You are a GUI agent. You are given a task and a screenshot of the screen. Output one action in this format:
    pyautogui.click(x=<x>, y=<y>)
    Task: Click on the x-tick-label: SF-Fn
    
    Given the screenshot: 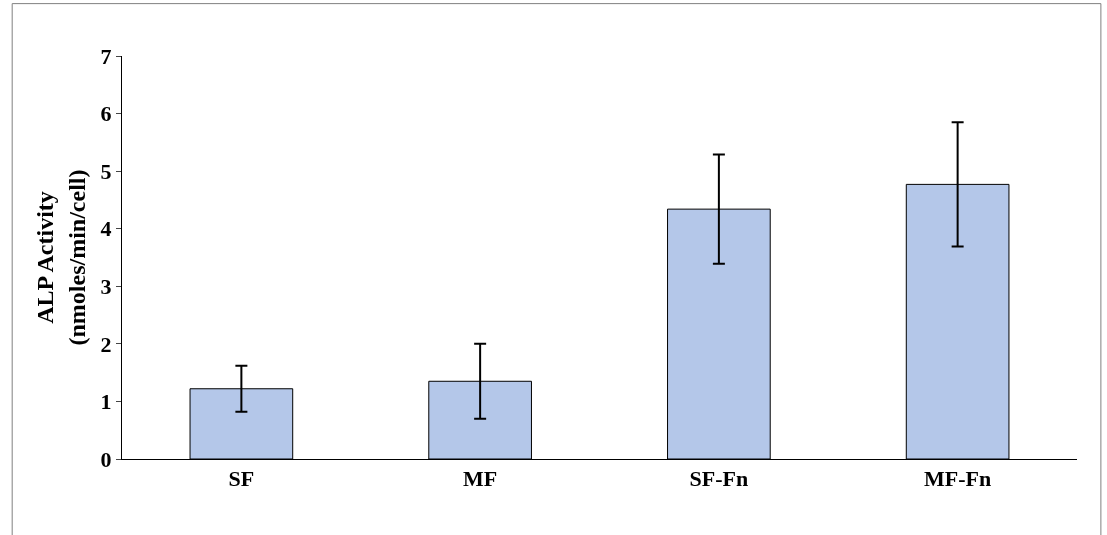 What is the action you would take?
    pyautogui.click(x=719, y=479)
    